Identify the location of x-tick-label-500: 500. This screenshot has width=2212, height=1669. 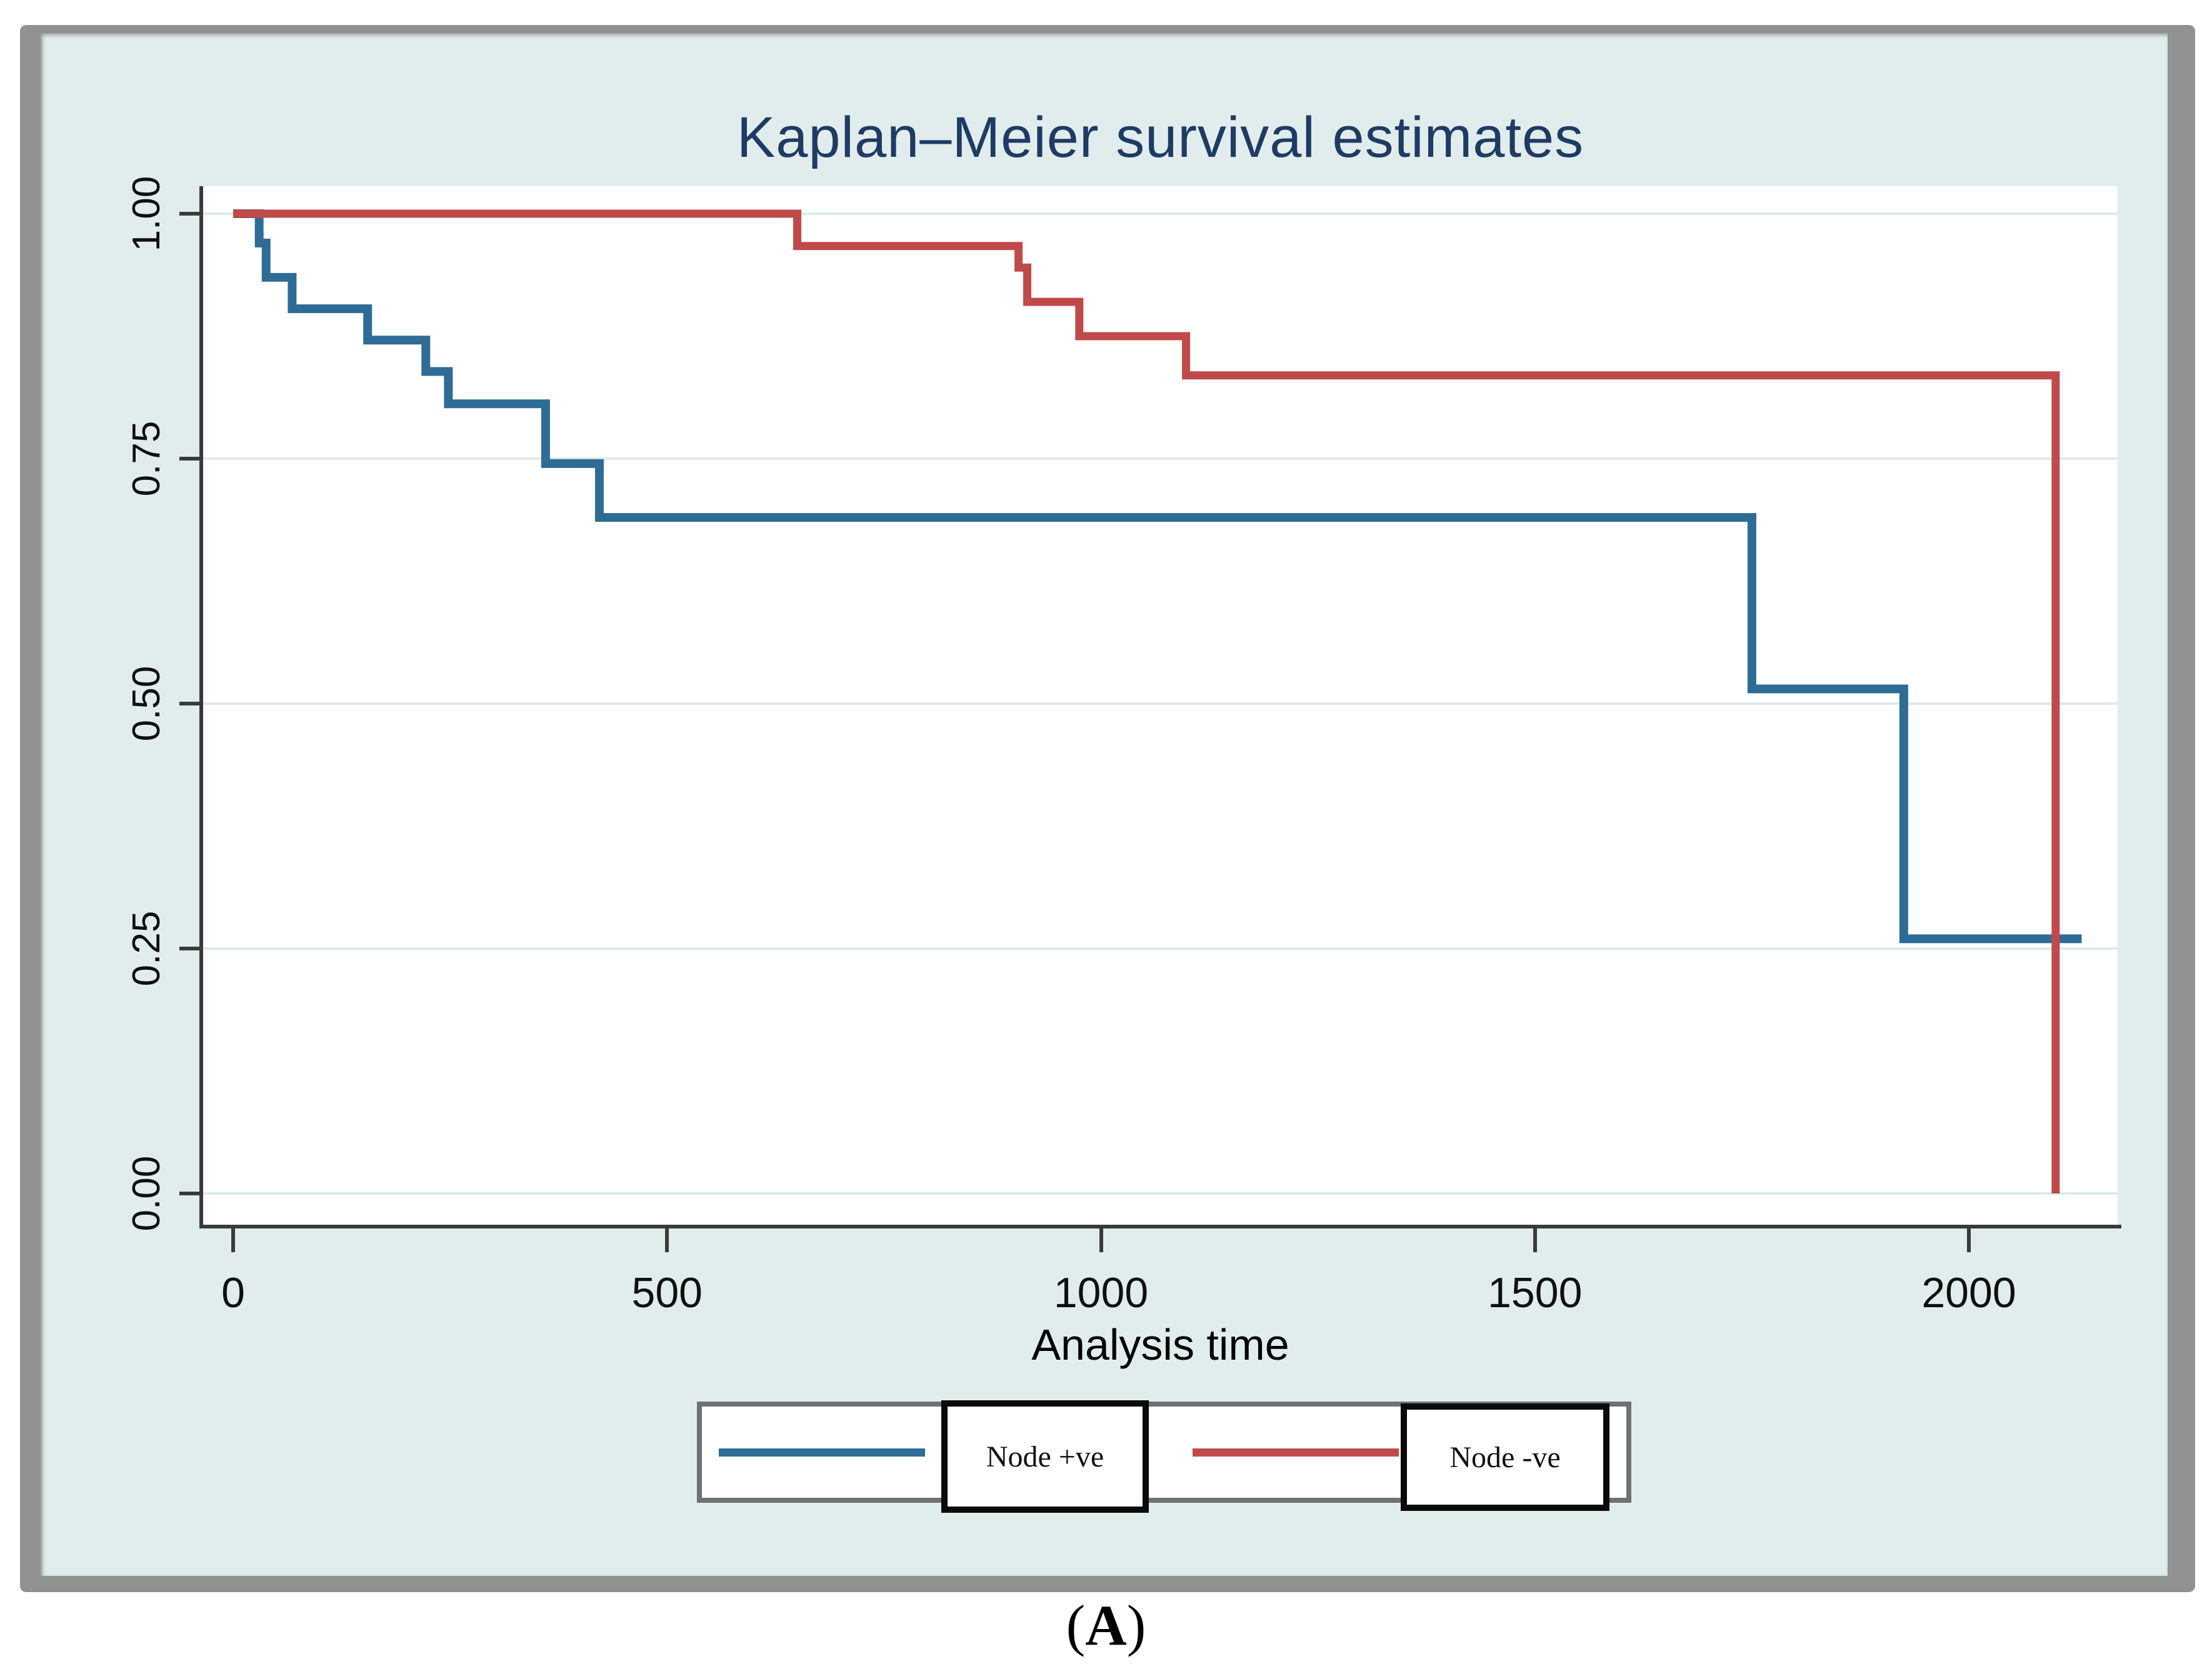
(667, 1293).